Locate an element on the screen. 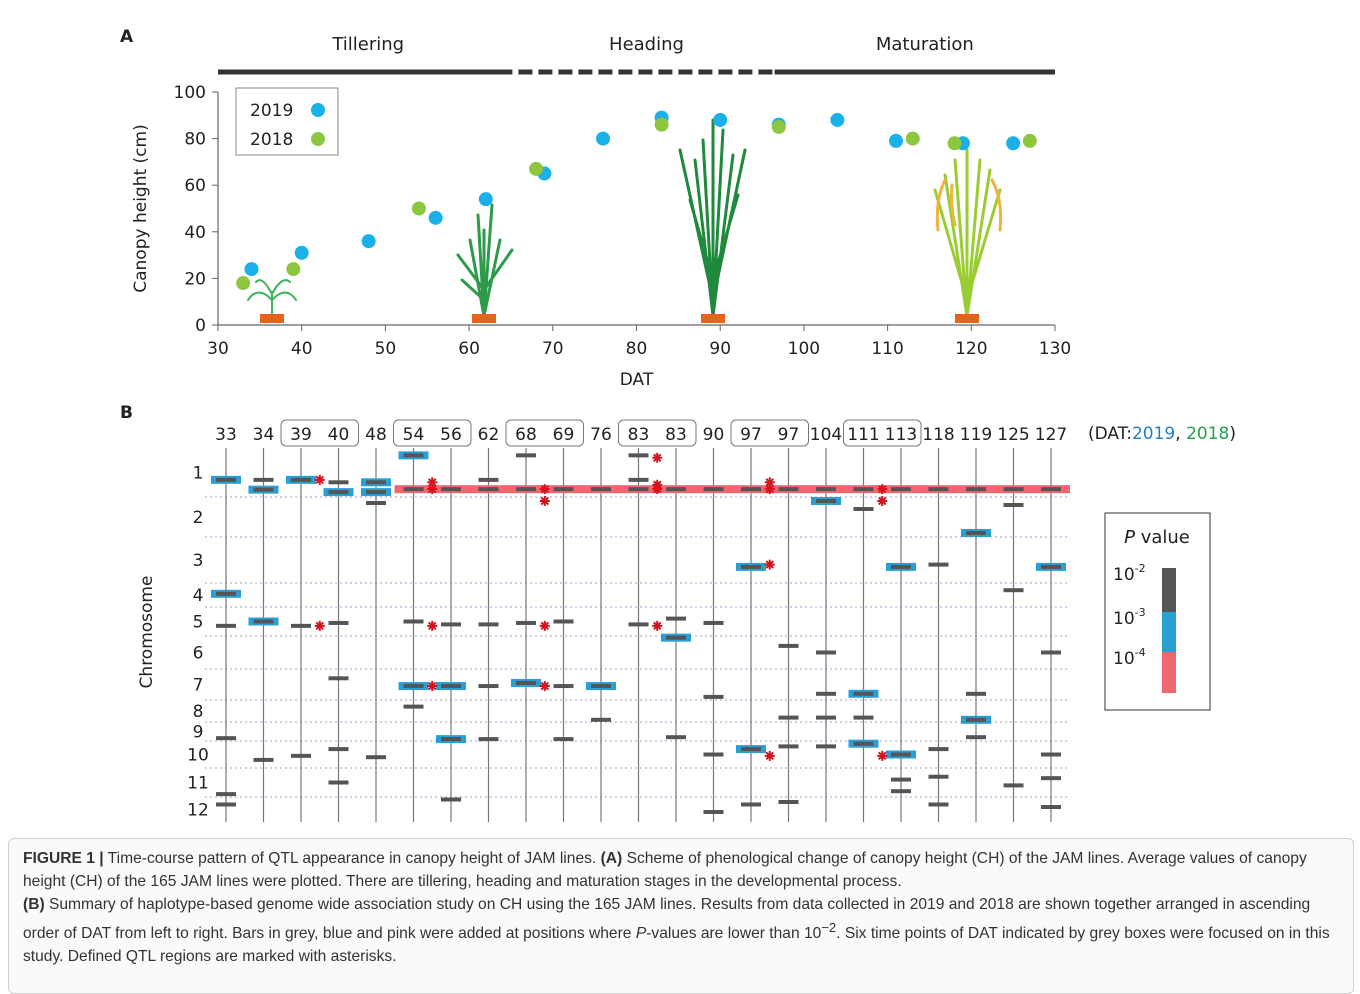 This screenshot has width=1360, height=994. dat-label: 104 is located at coordinates (826, 435).